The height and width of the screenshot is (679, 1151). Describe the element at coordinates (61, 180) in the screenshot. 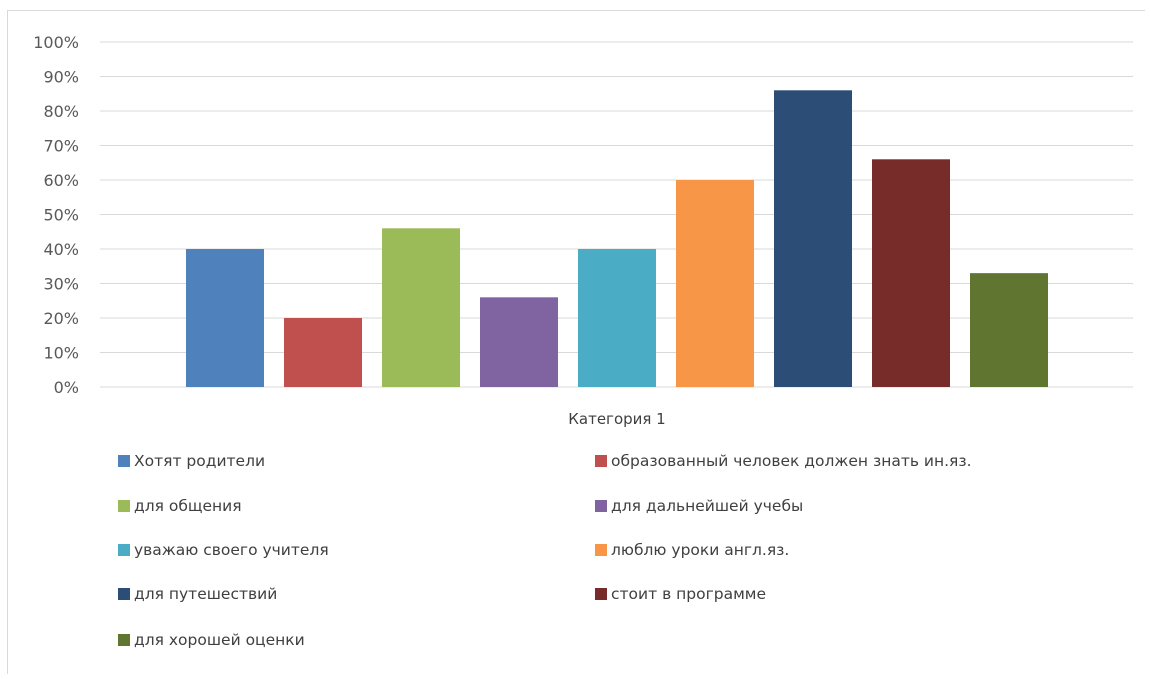

I see `y-tick-label: 60%` at that location.